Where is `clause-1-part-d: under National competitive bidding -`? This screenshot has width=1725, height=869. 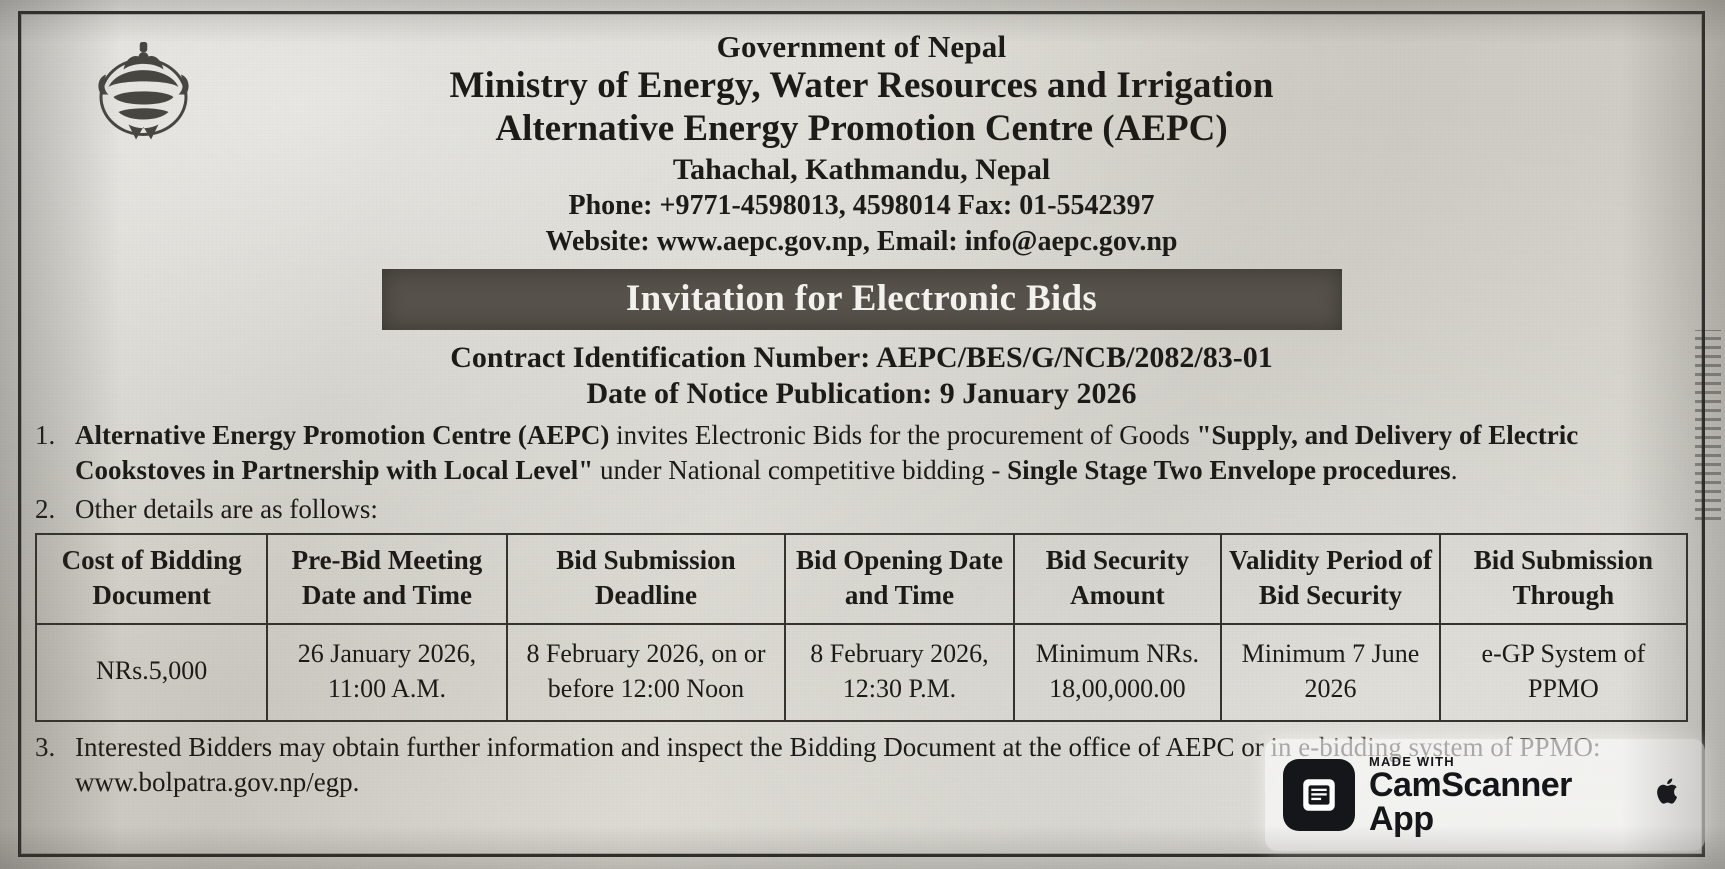
clause-1-part-d: under National competitive bidding - is located at coordinates (800, 469).